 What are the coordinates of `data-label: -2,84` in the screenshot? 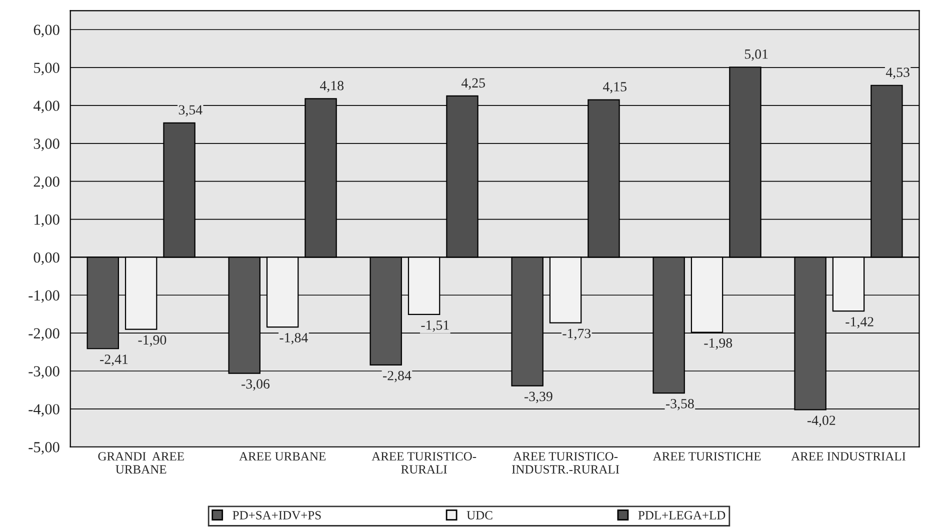 It's located at (397, 376).